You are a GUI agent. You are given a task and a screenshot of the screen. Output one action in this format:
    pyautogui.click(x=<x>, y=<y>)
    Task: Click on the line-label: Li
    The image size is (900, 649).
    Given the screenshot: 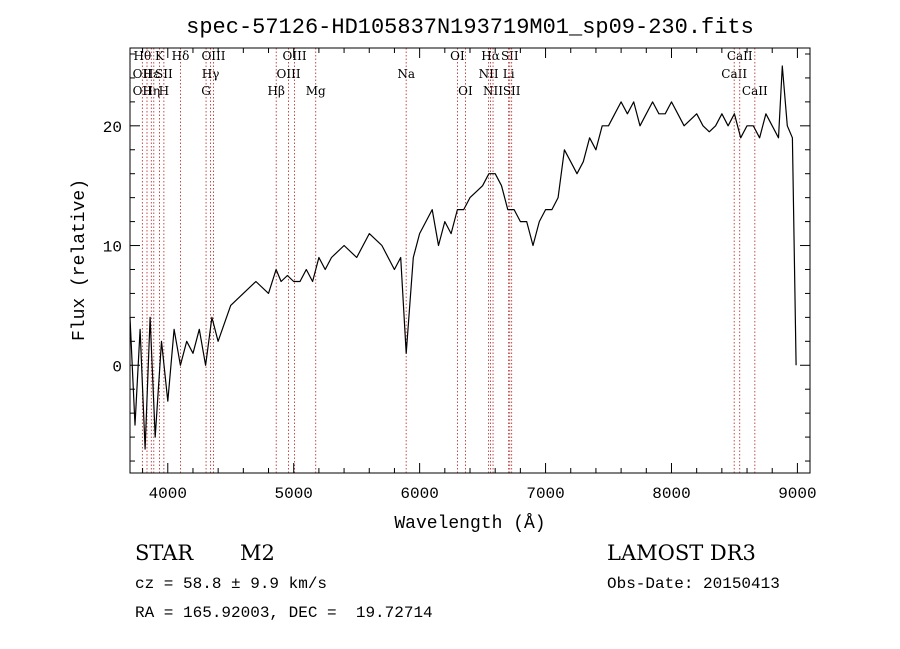 What is the action you would take?
    pyautogui.click(x=509, y=74)
    